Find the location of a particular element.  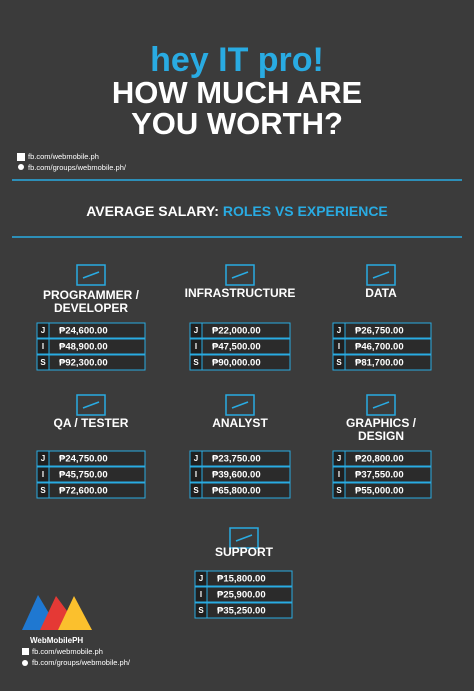

role-title: DEVELOPER is located at coordinates (91, 308).